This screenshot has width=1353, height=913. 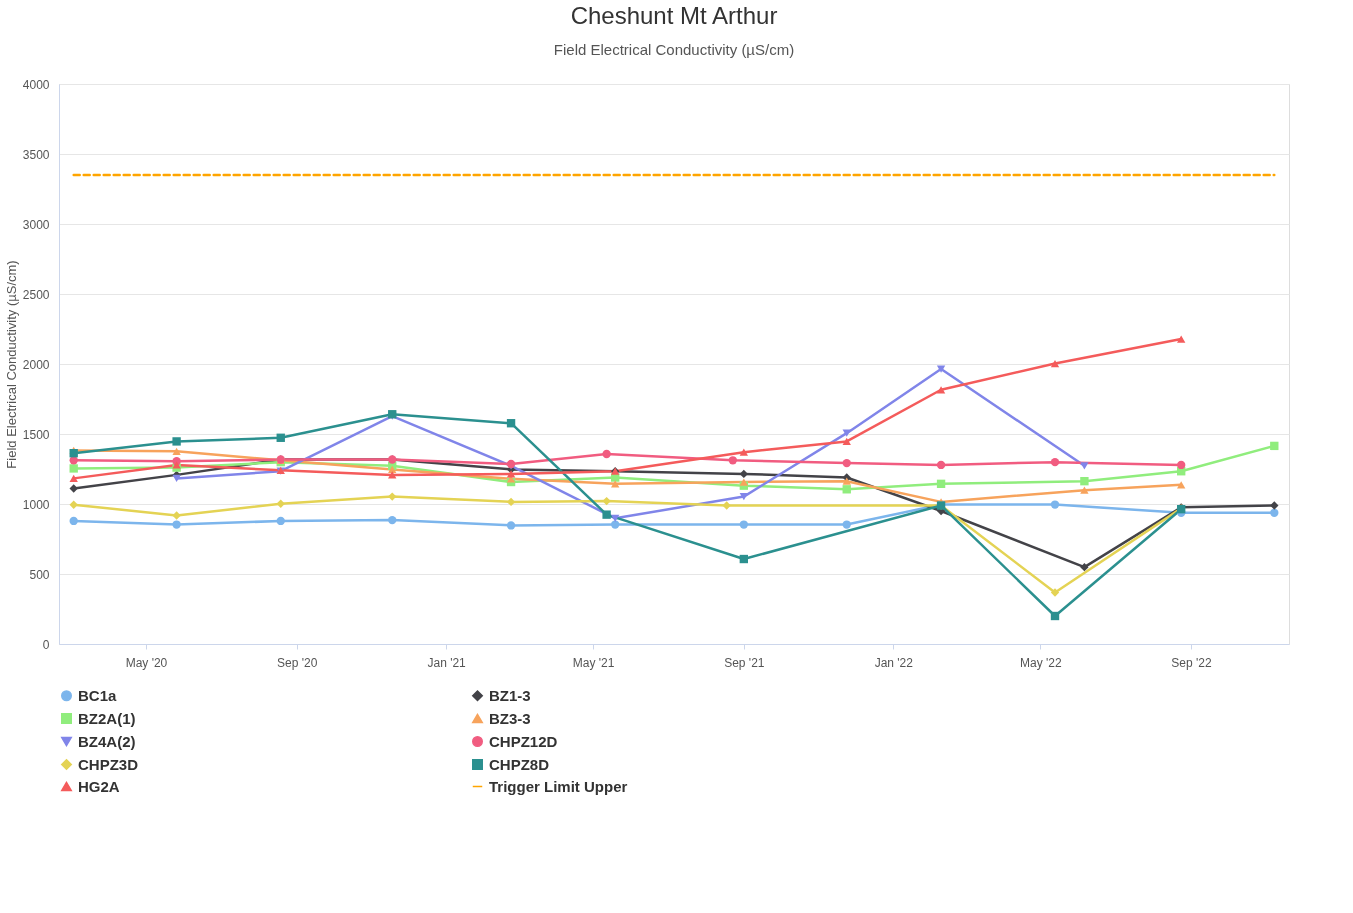 I want to click on y-tick-label: 2500, so click(x=36, y=294).